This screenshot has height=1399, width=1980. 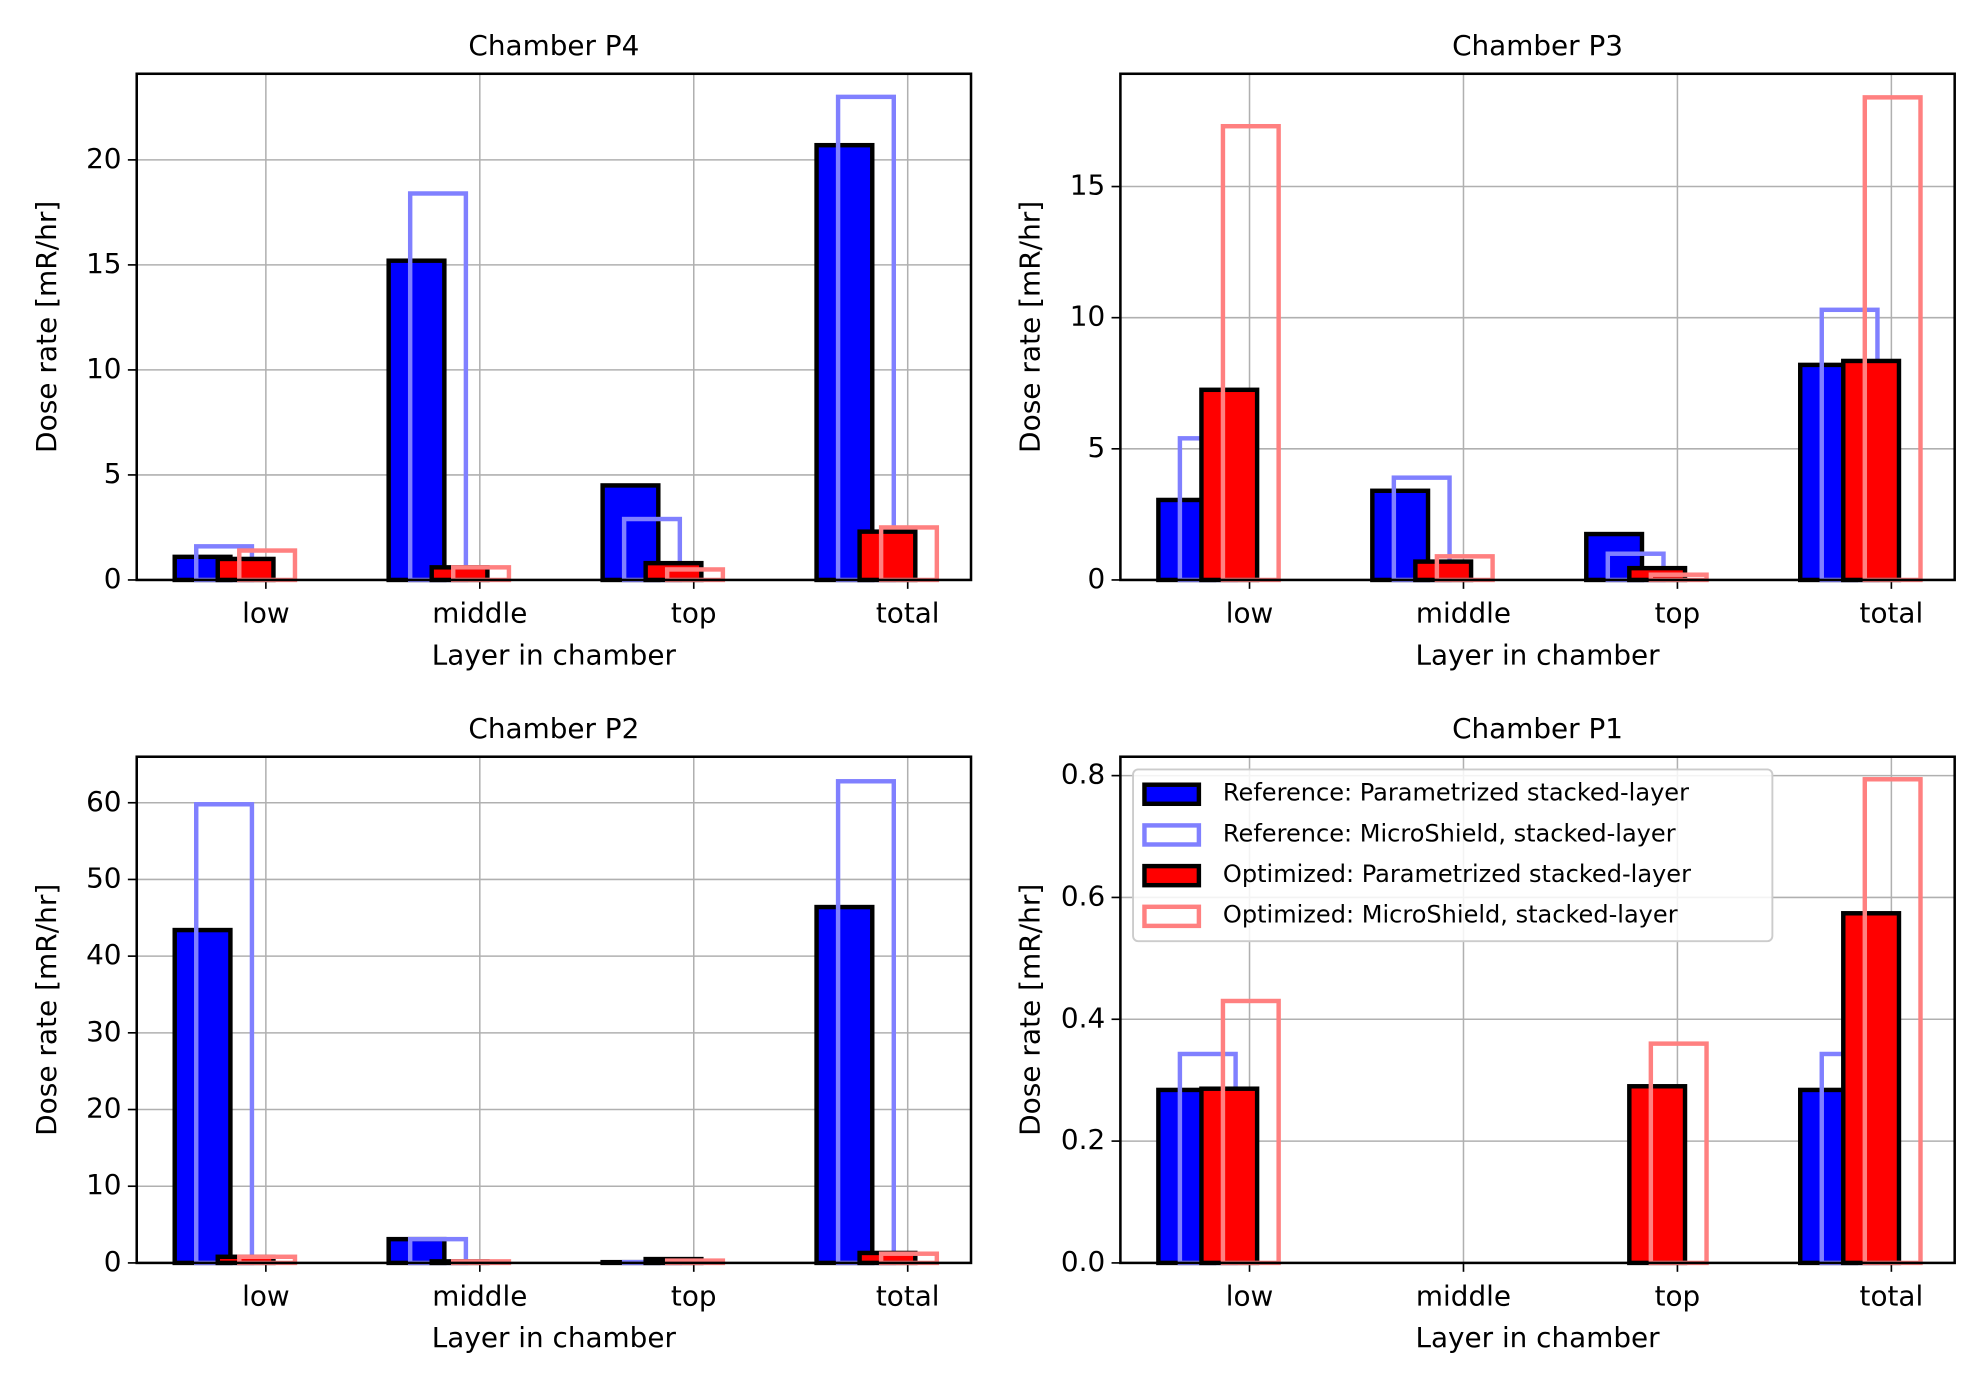 What do you see at coordinates (1083, 1261) in the screenshot?
I see `y-tick-label: 0.0` at bounding box center [1083, 1261].